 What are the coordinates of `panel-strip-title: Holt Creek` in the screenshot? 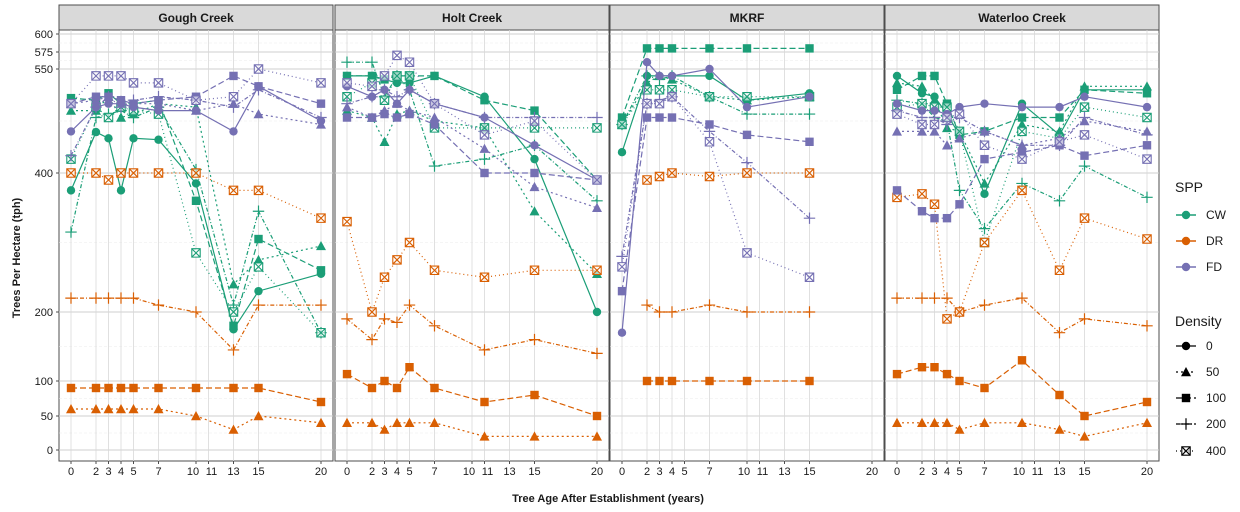 It's located at (472, 18).